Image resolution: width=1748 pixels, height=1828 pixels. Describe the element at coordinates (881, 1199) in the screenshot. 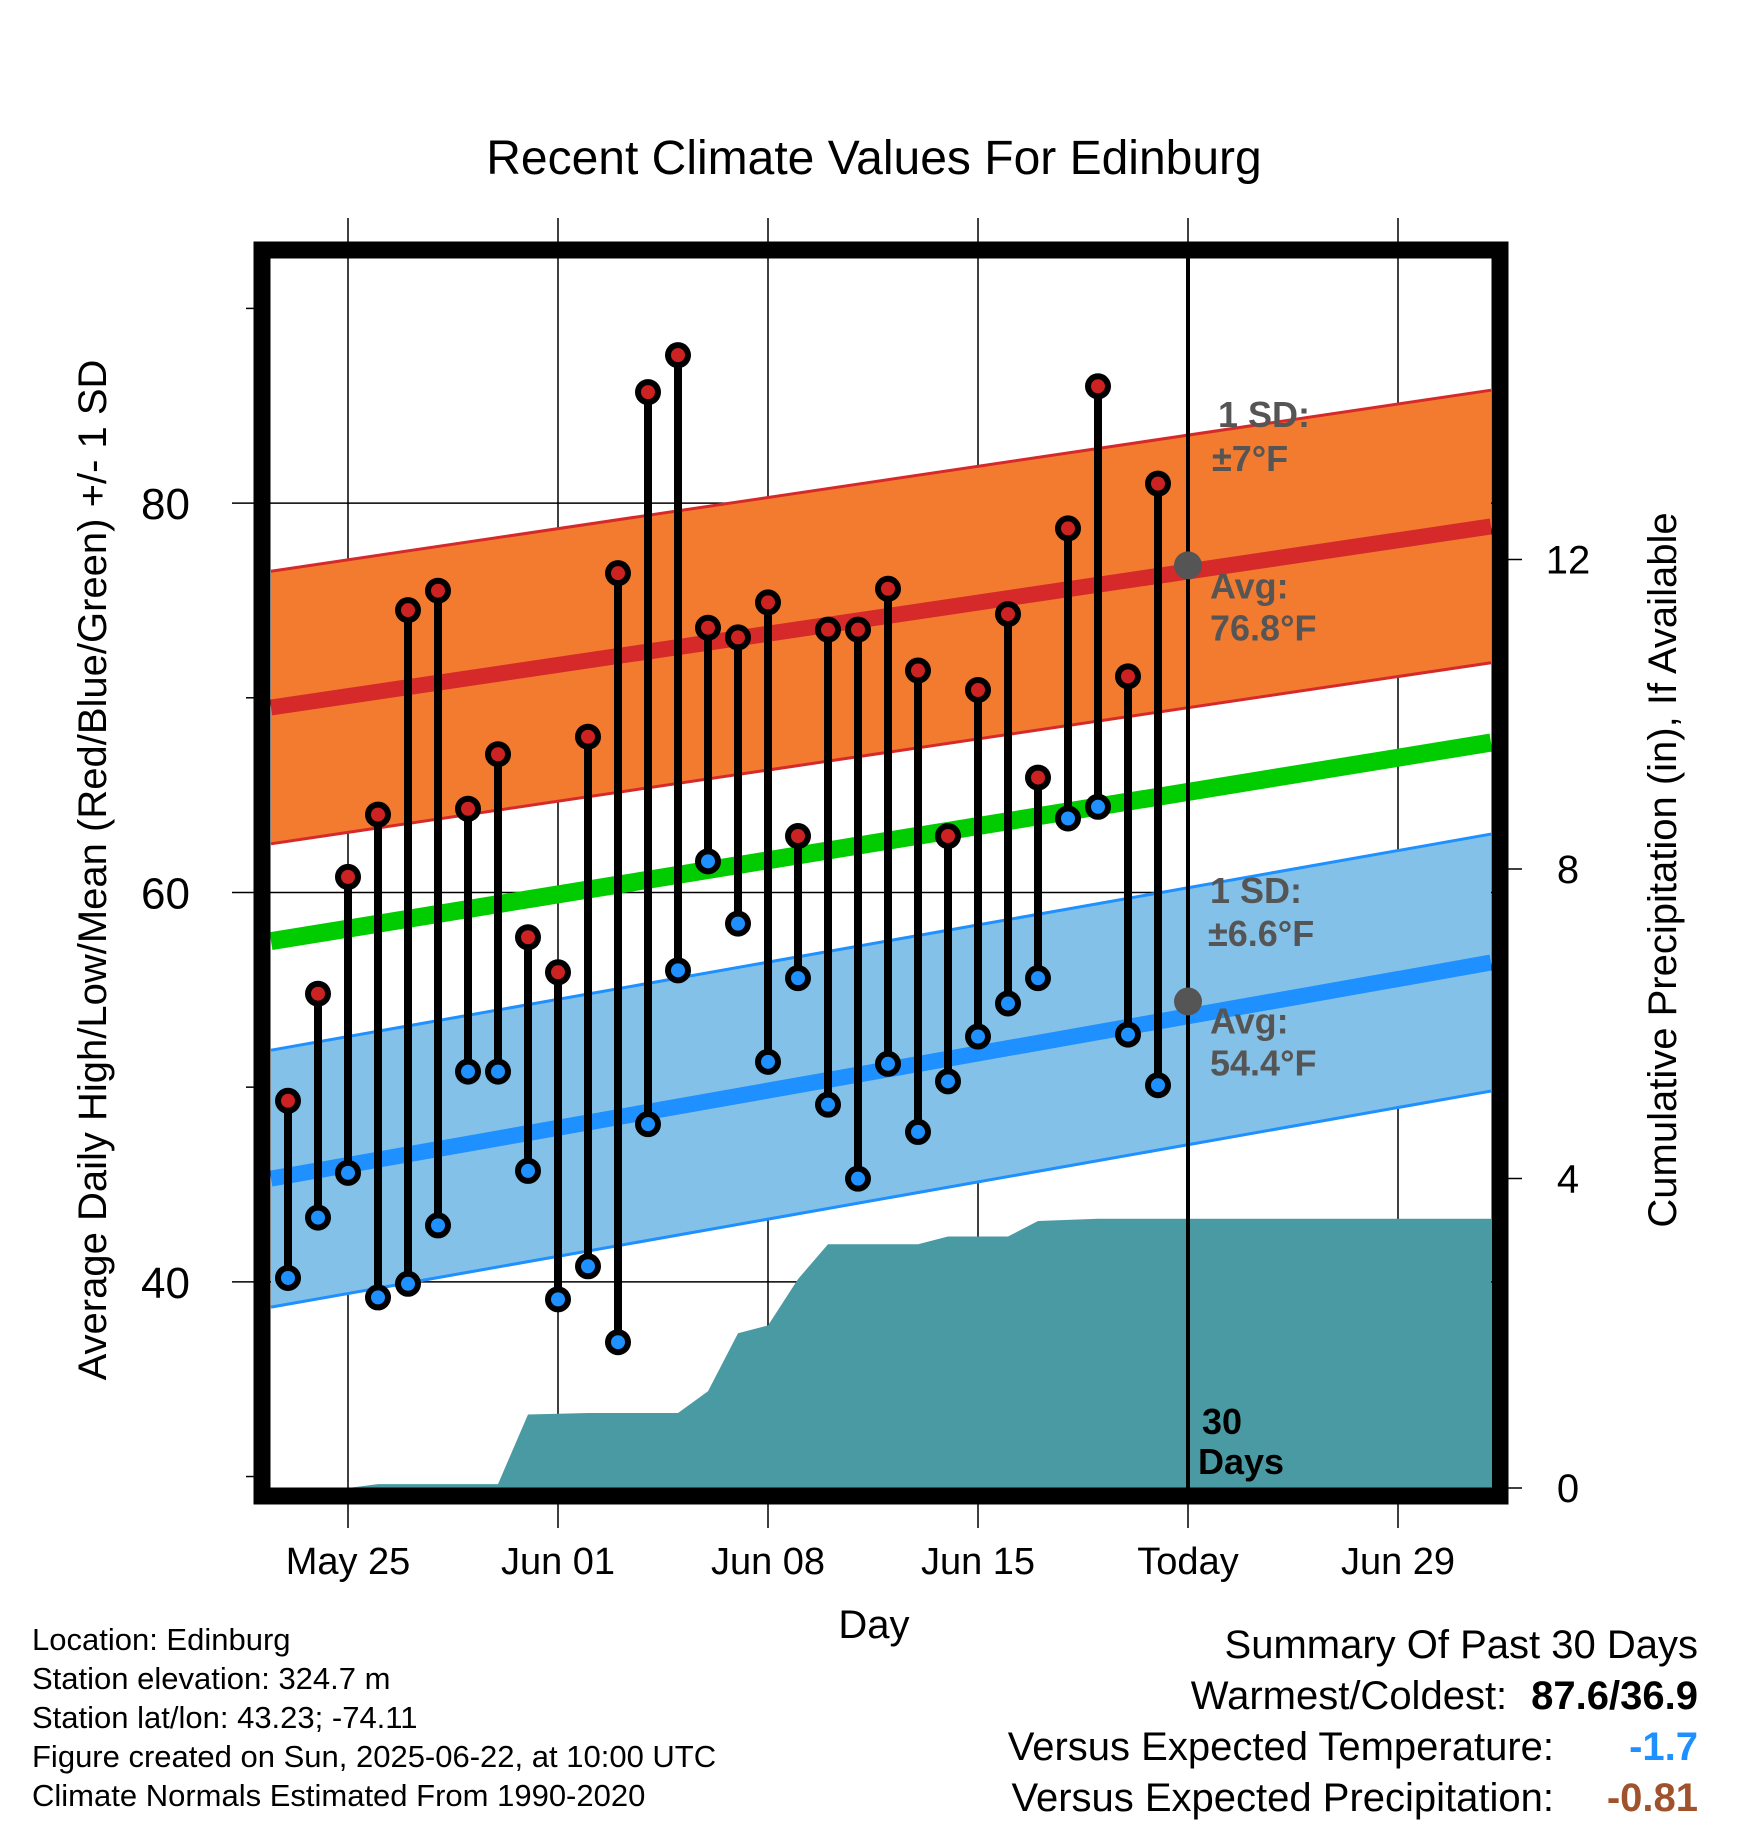

I see `low-sd-lower-edge` at that location.